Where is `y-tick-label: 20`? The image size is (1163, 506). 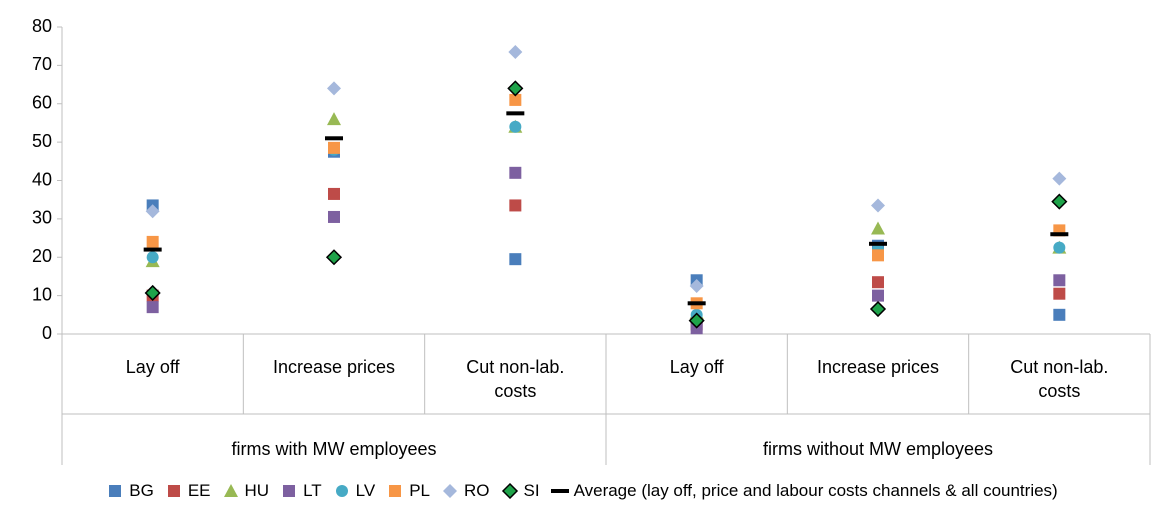
y-tick-label: 20 is located at coordinates (42, 256).